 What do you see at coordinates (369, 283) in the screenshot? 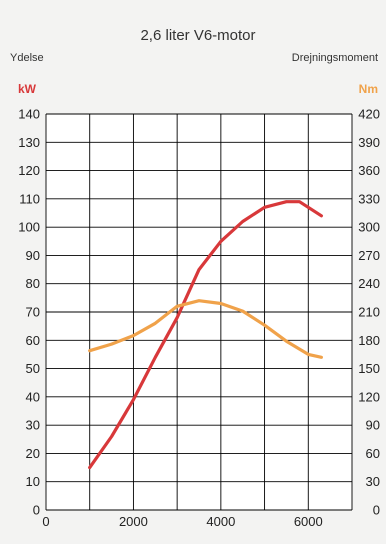
I see `right-tick-label: 240` at bounding box center [369, 283].